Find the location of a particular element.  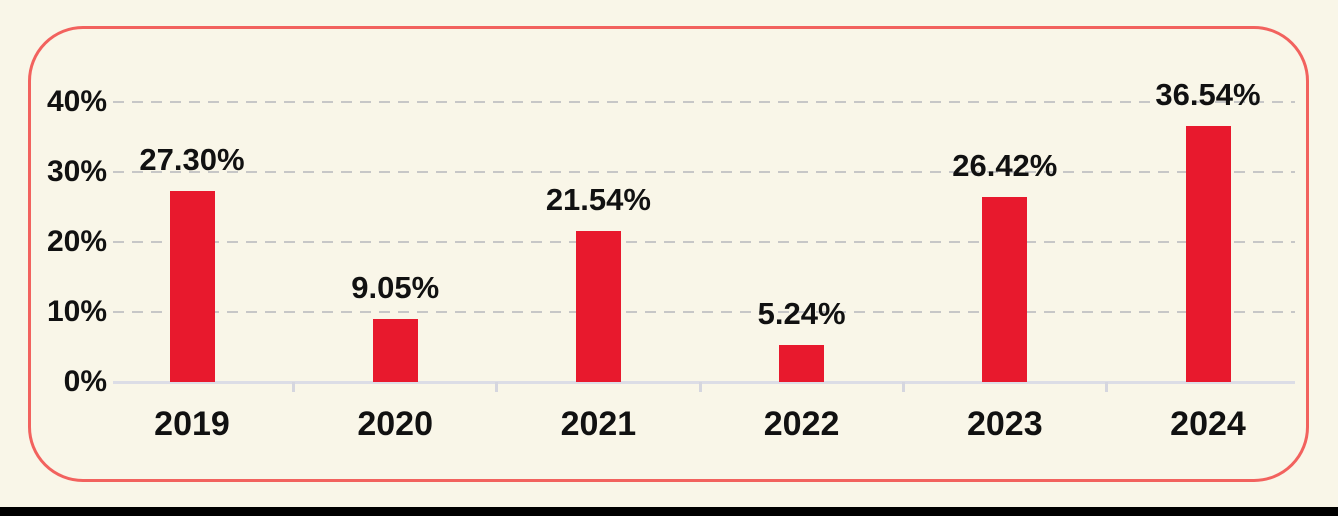

x-axis-label-2020: 2020 is located at coordinates (395, 424).